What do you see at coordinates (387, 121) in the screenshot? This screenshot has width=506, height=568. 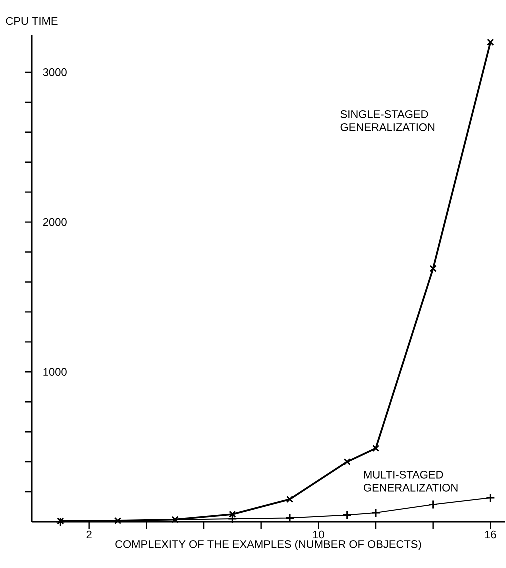 I see `text: SINGLE-STAGED GENERALIZATION` at bounding box center [387, 121].